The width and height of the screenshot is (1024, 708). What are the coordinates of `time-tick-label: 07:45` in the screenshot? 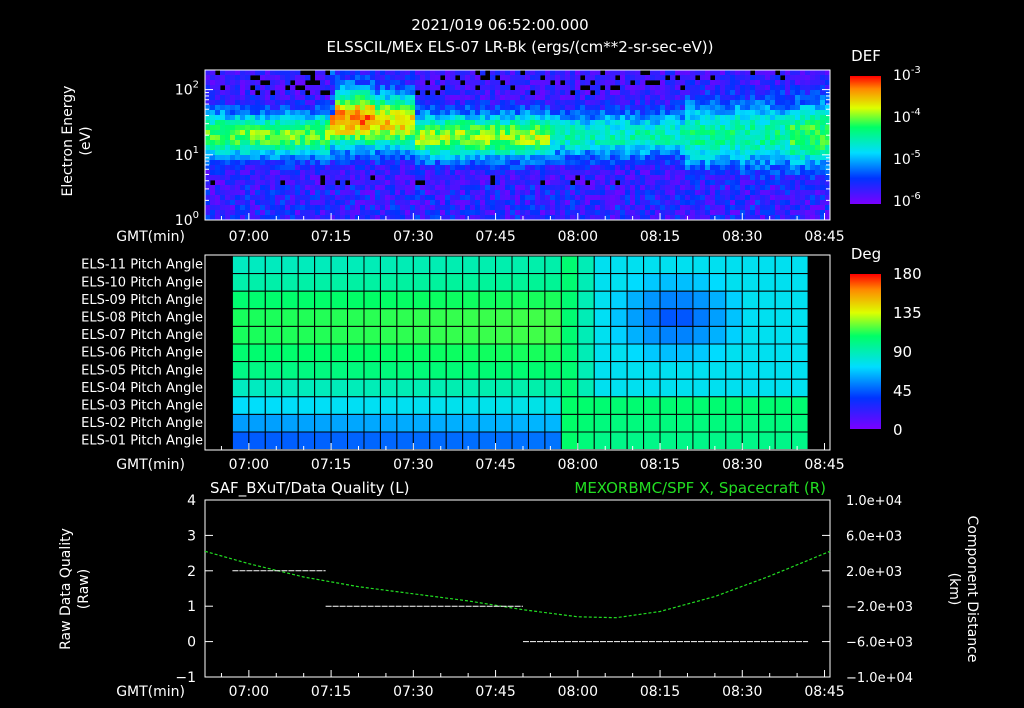 It's located at (495, 237).